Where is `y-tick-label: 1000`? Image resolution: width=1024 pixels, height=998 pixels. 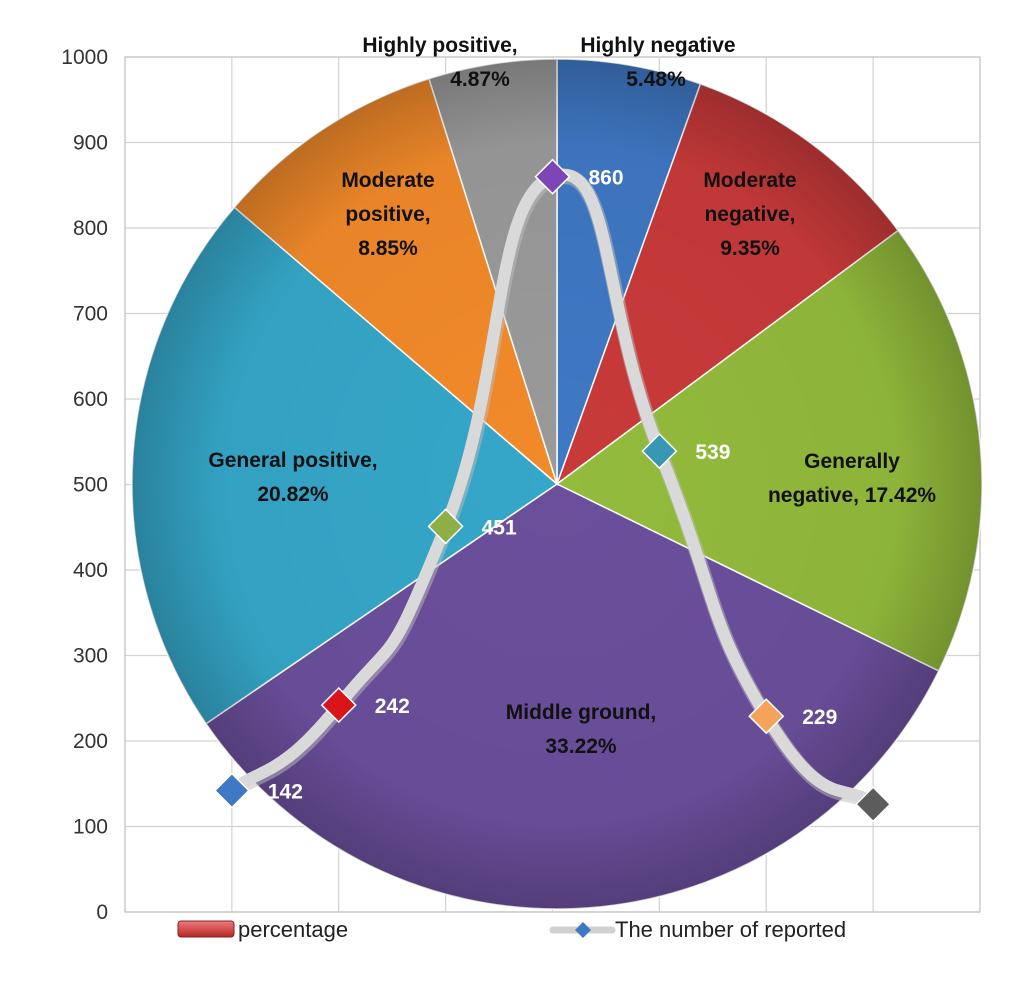 y-tick-label: 1000 is located at coordinates (84, 57).